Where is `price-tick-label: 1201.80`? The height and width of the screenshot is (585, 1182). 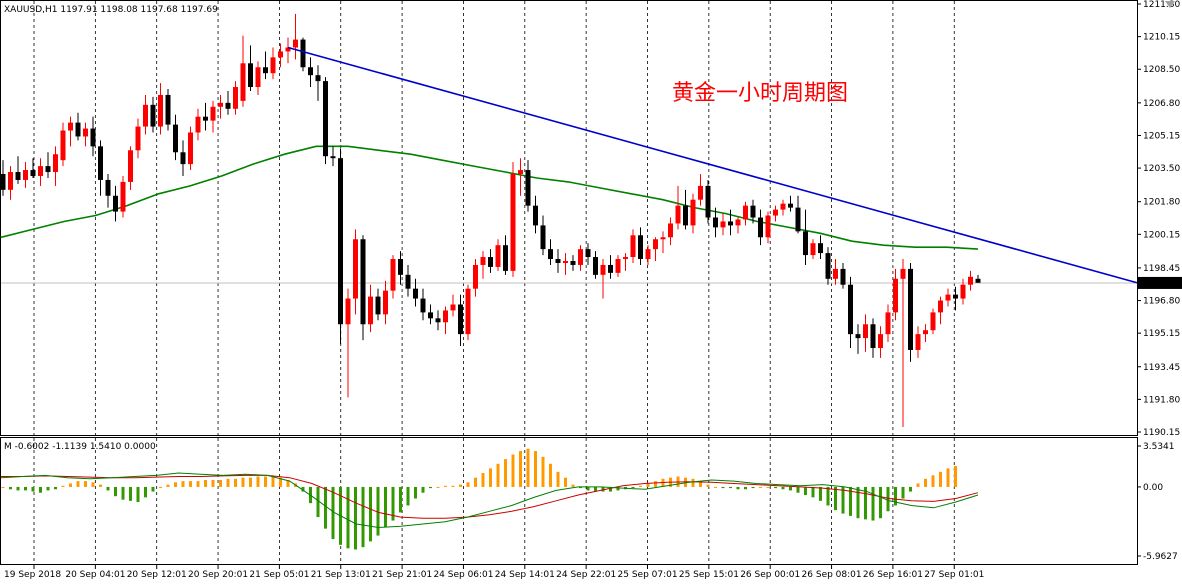 price-tick-label: 1201.80 is located at coordinates (1161, 203).